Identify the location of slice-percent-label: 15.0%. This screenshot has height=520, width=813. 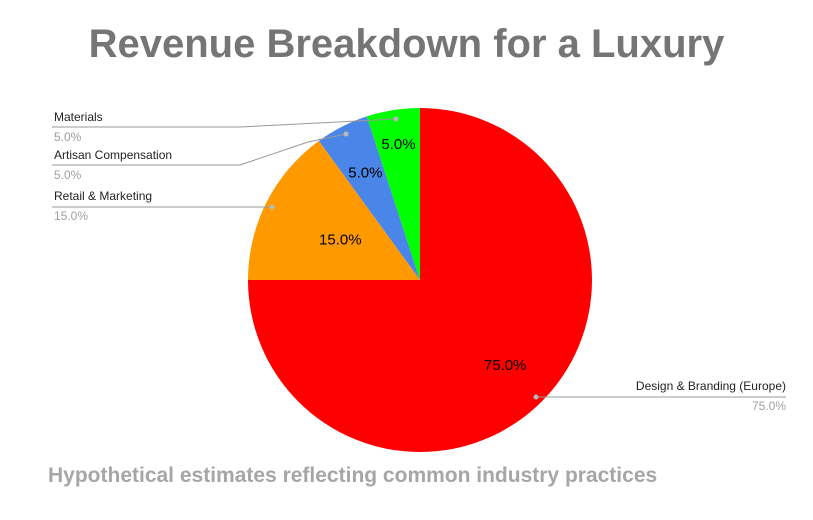
(71, 216).